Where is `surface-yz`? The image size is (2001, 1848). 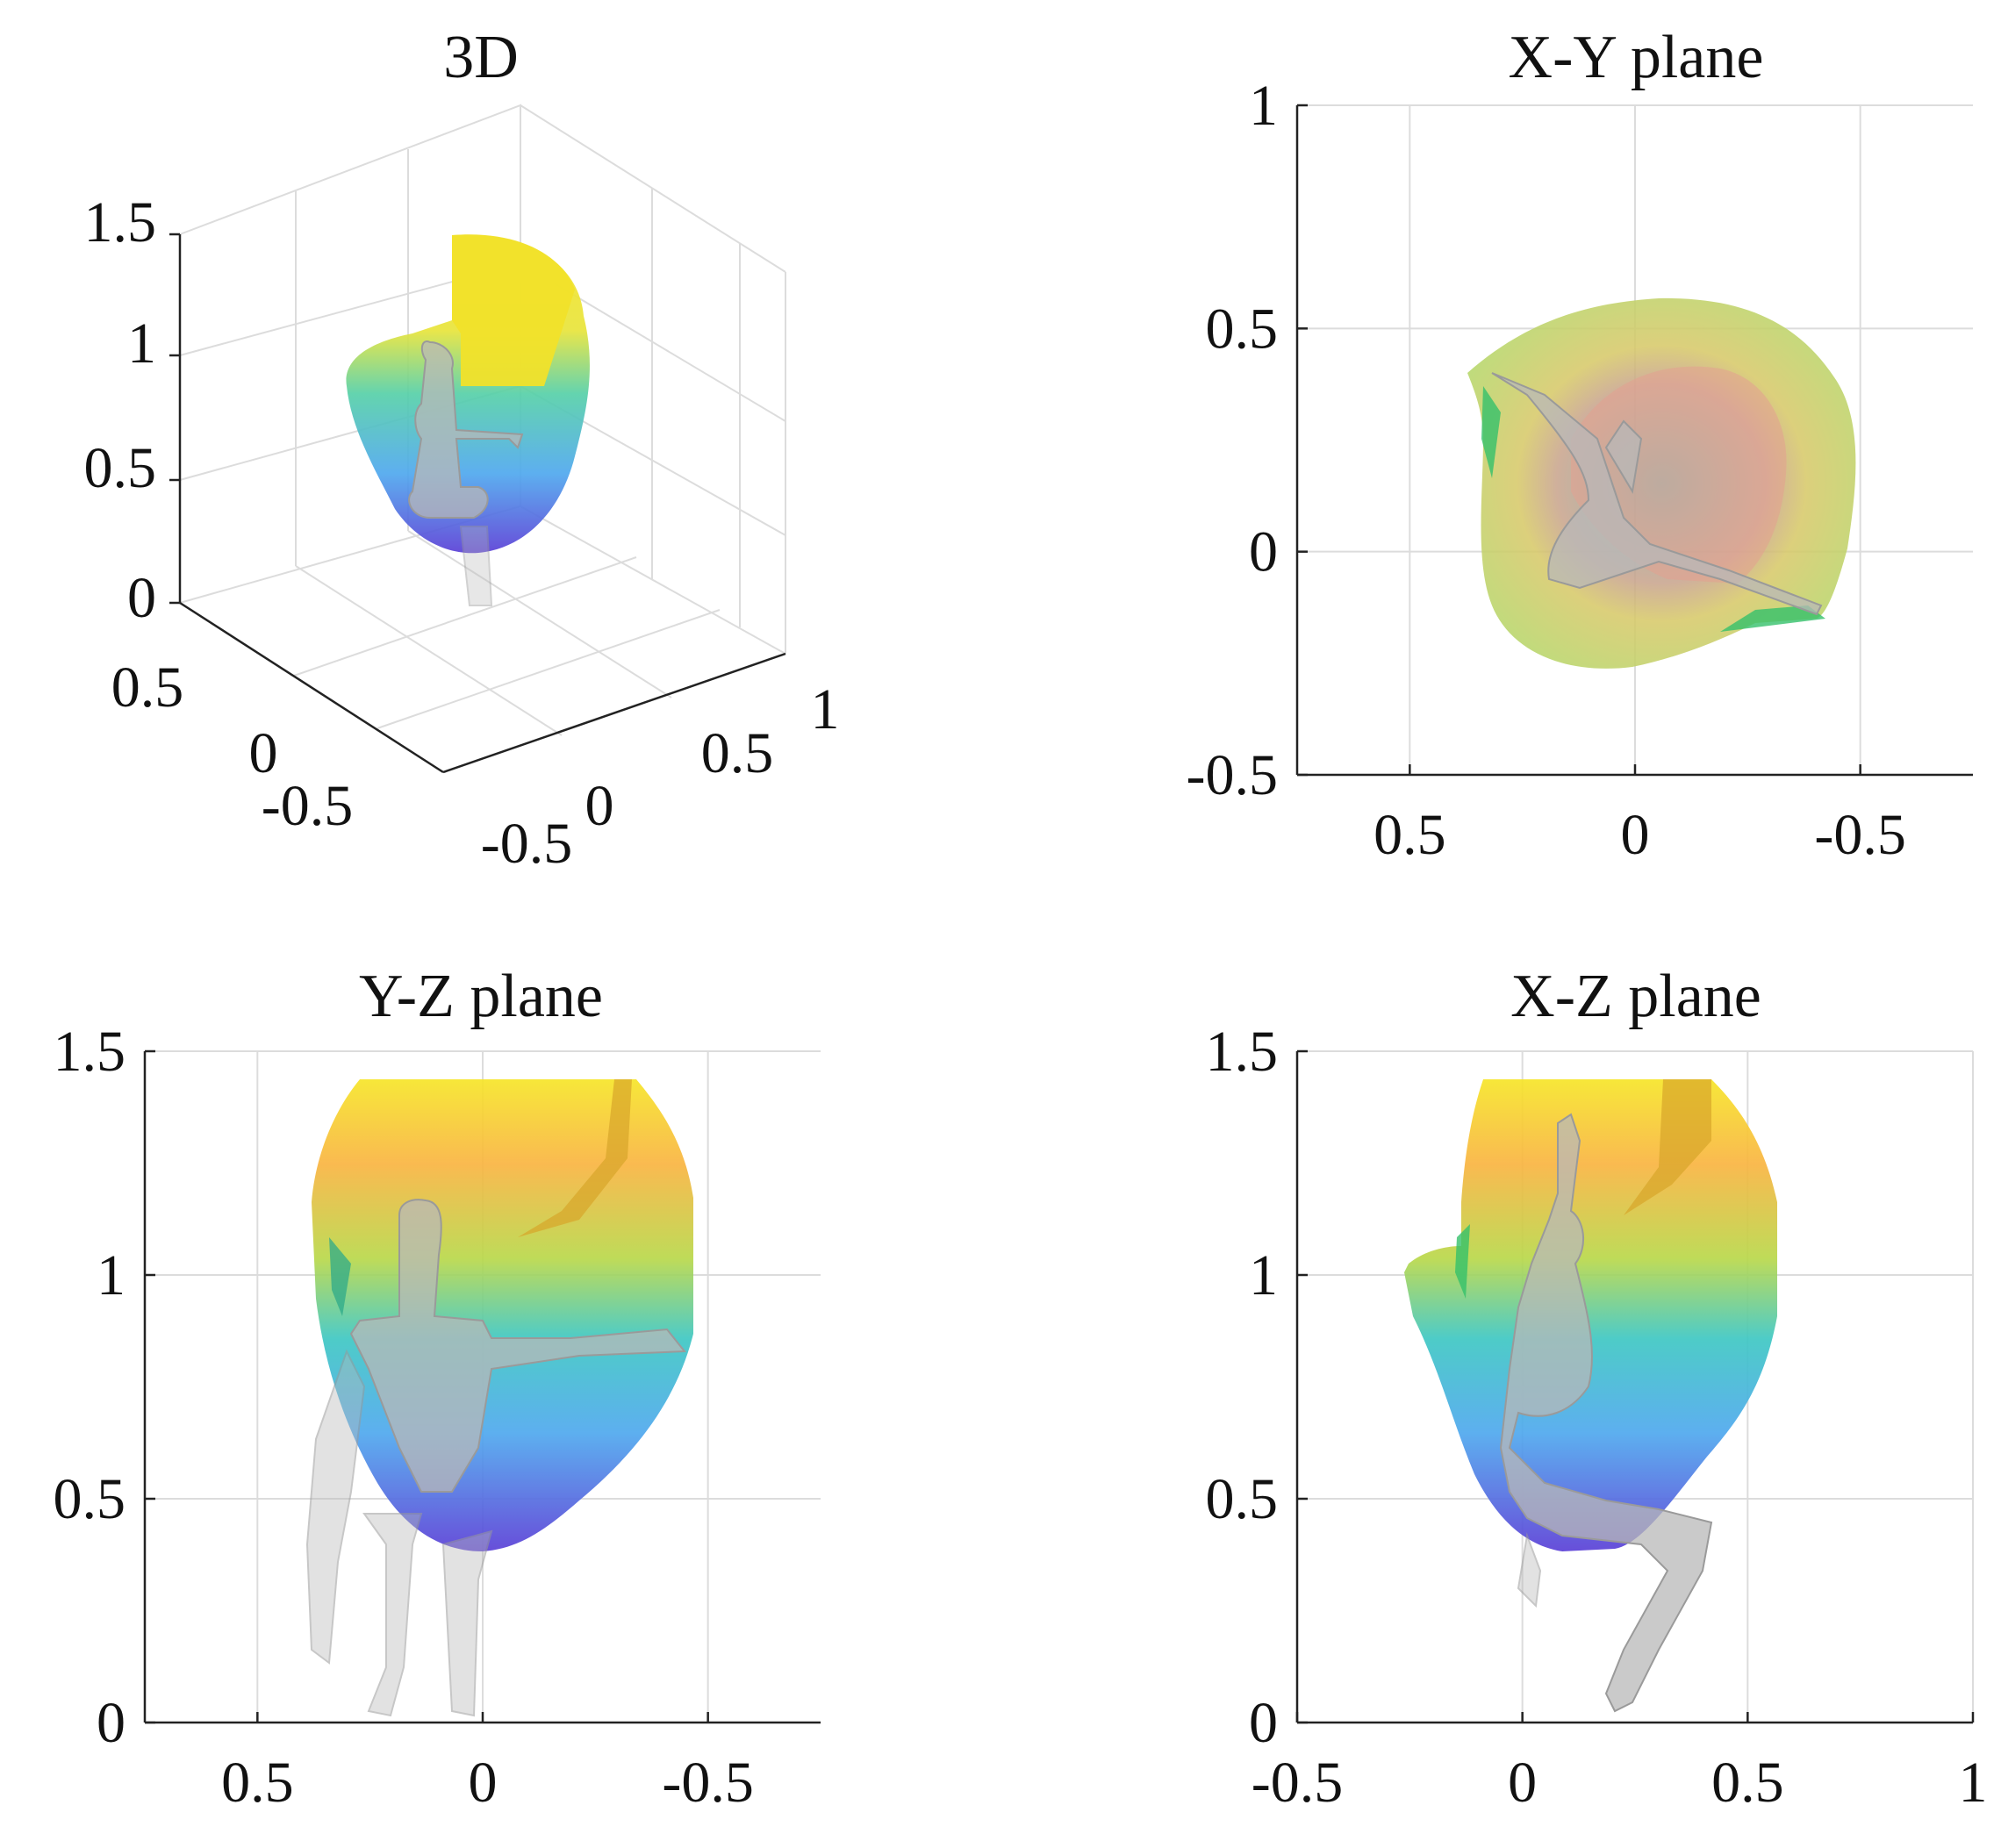 surface-yz is located at coordinates (499, 1398).